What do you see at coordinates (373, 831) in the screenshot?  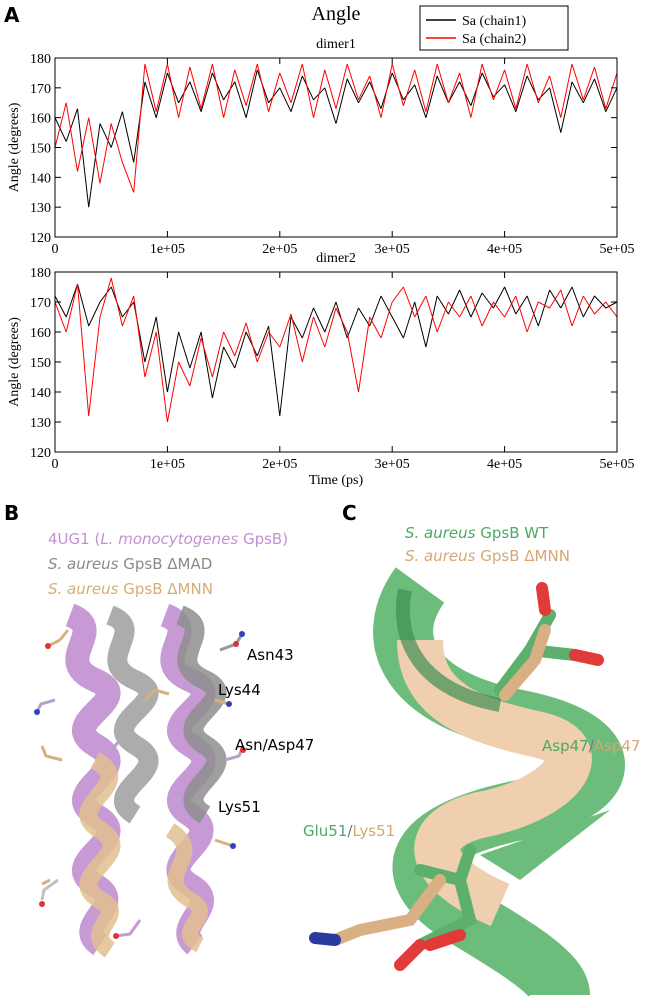 I see `label-part: Lys51` at bounding box center [373, 831].